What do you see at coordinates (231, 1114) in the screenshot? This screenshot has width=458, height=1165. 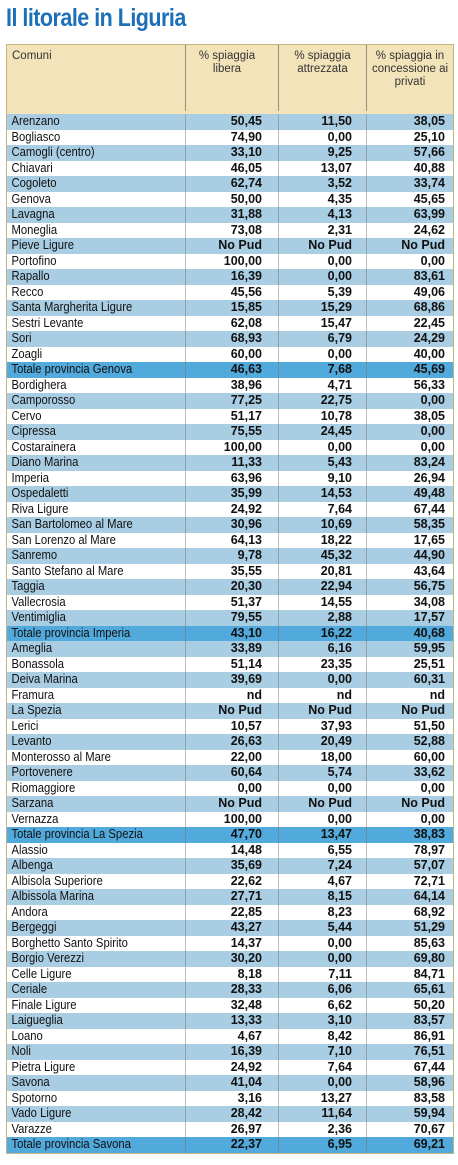 I see `value-libera: 28,42` at bounding box center [231, 1114].